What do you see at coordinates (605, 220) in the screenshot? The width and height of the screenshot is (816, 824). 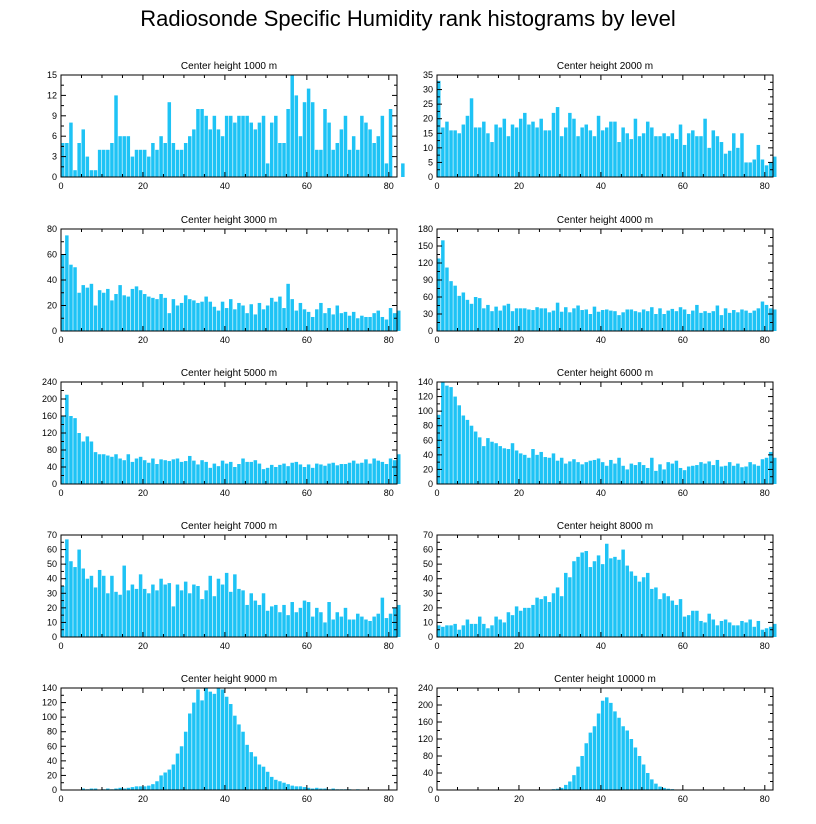 I see `panel-title: Center height 4000 m` at bounding box center [605, 220].